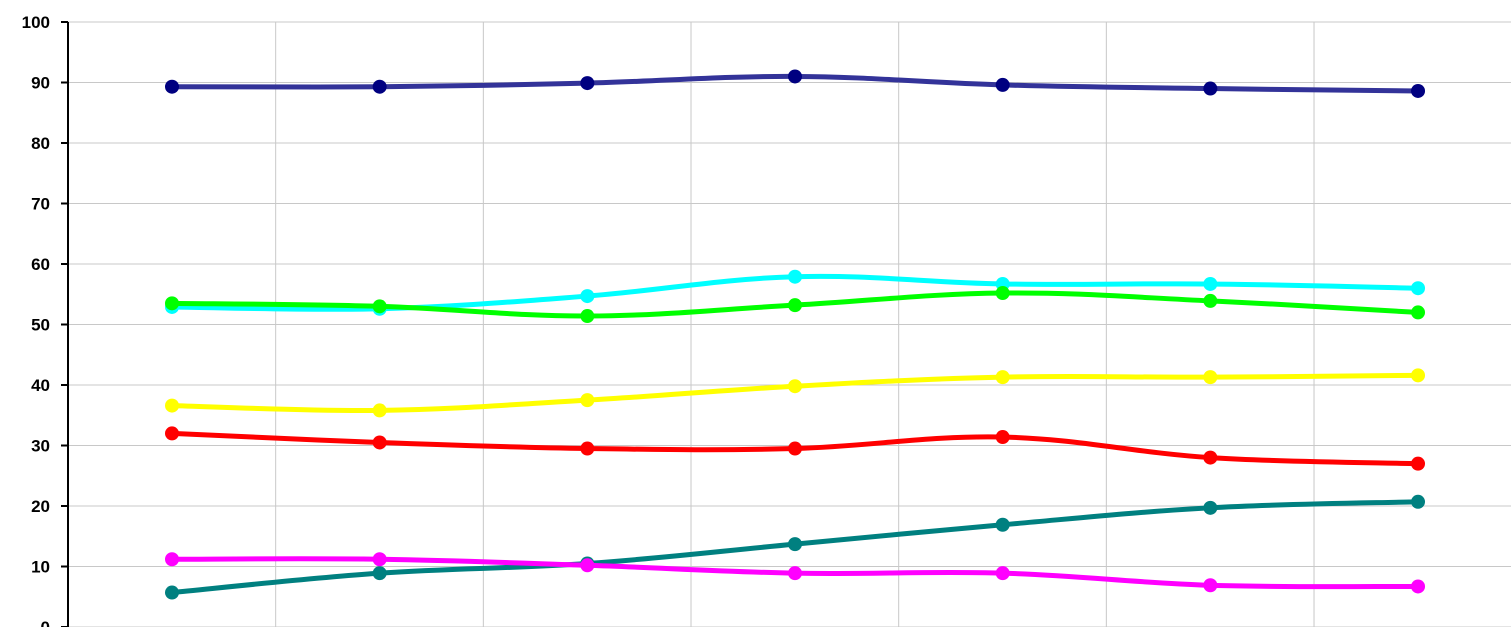  I want to click on y-tick-label: 0, so click(45, 622).